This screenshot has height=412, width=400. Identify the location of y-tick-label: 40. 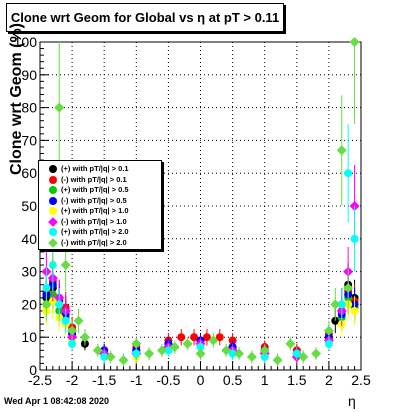
(29, 239).